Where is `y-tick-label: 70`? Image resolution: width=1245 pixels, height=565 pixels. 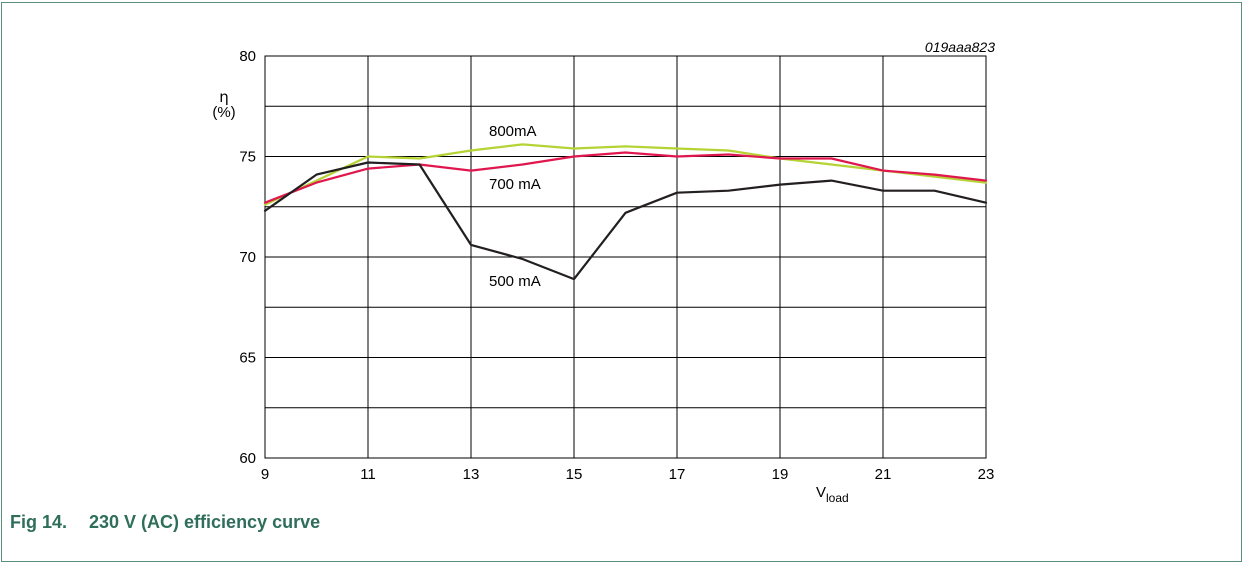 y-tick-label: 70 is located at coordinates (247, 257).